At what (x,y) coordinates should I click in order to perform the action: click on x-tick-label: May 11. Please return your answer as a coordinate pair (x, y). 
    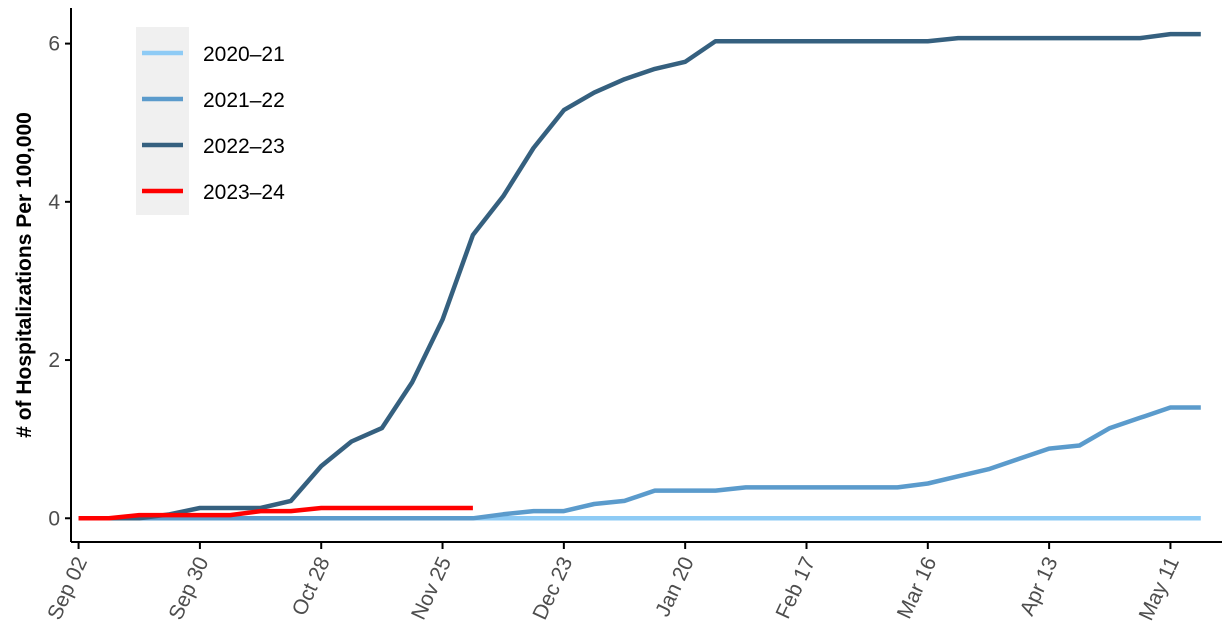
    Looking at the image, I should click on (1159, 588).